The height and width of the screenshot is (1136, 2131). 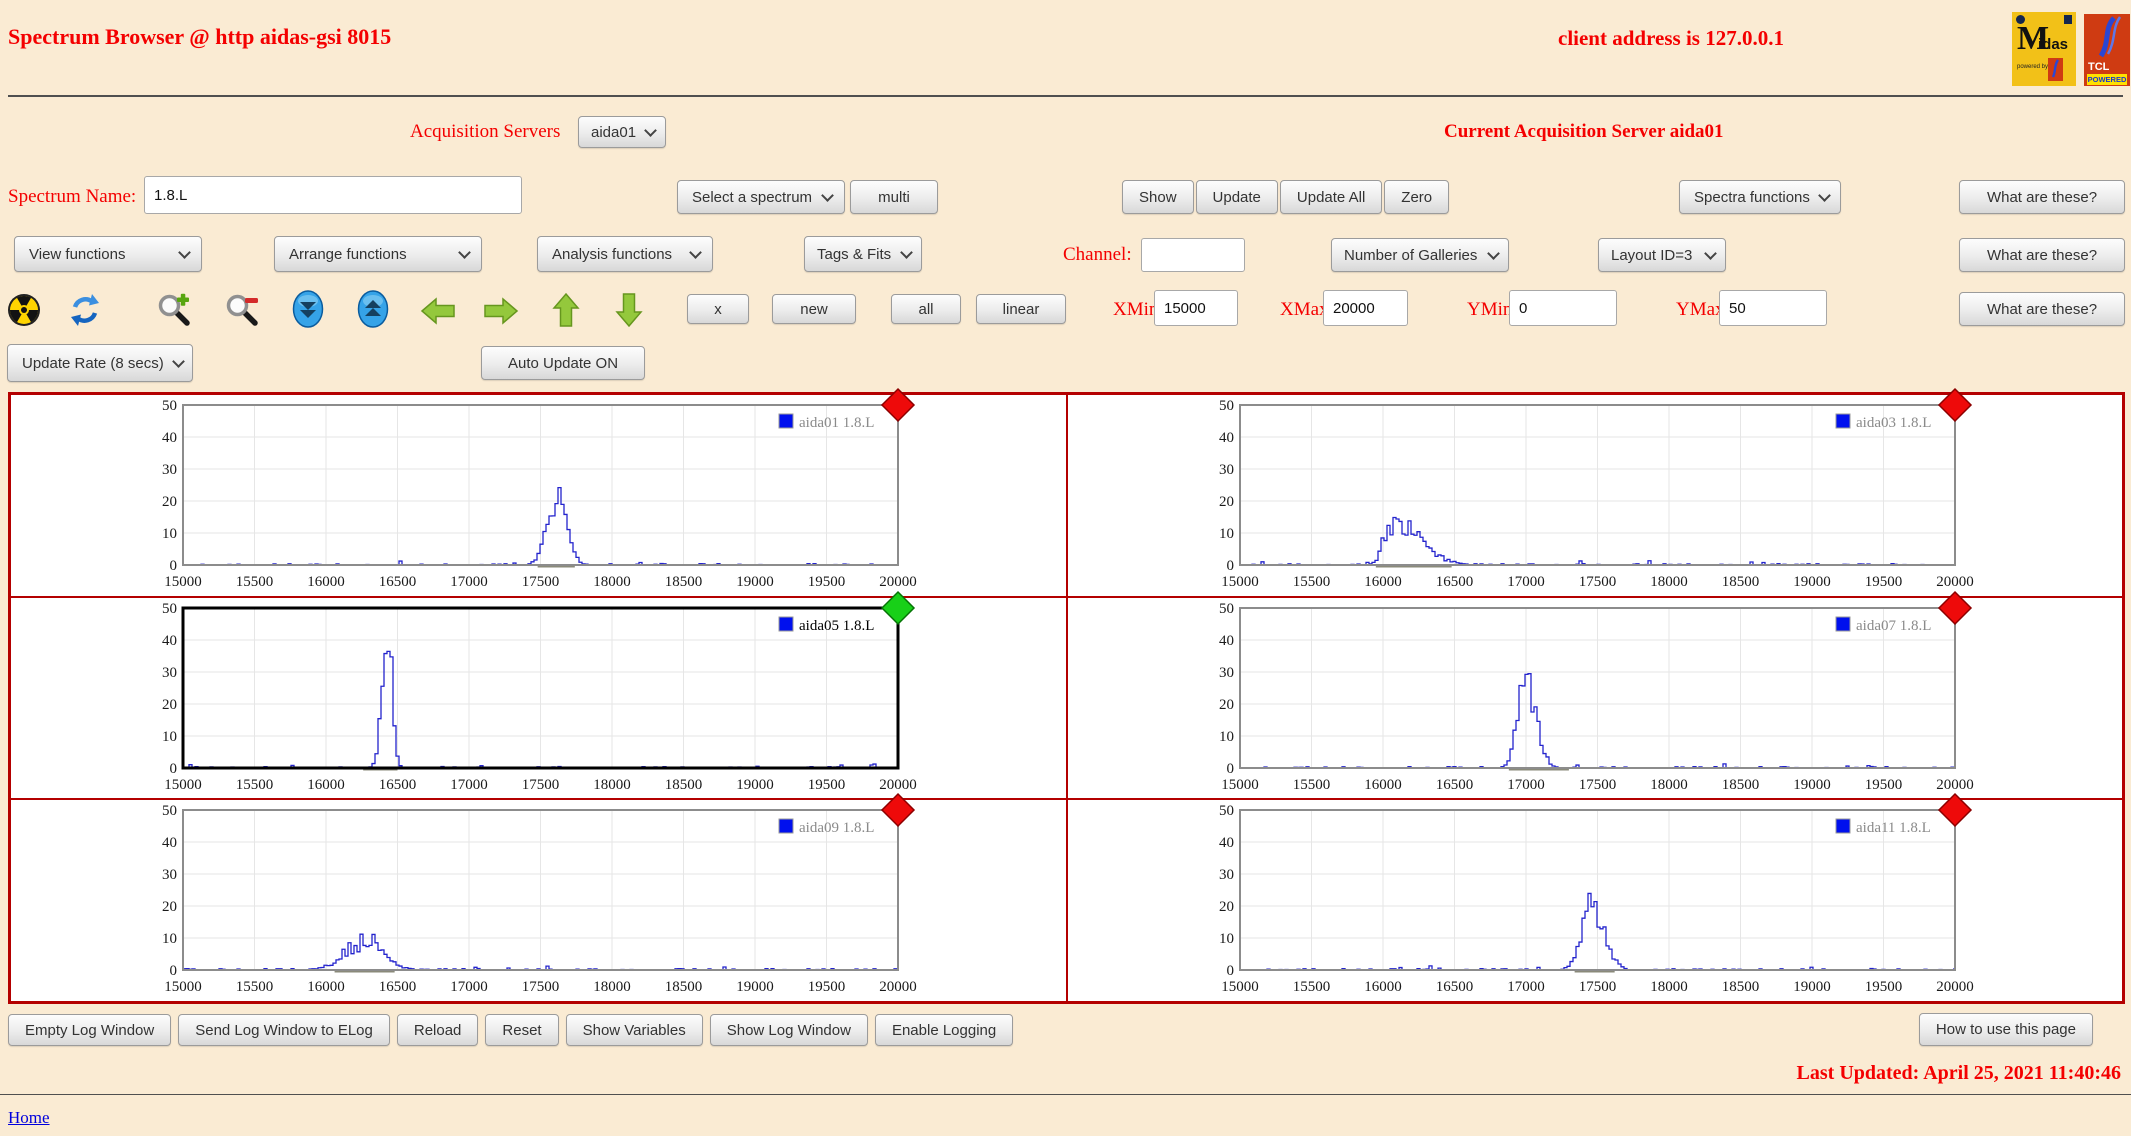 I want to click on midas-logo: M idas powered by, so click(x=2044, y=49).